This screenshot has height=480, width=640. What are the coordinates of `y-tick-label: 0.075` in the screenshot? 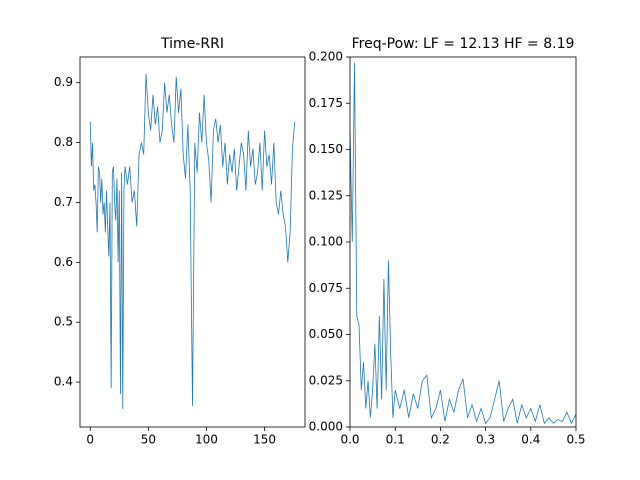 It's located at (326, 288).